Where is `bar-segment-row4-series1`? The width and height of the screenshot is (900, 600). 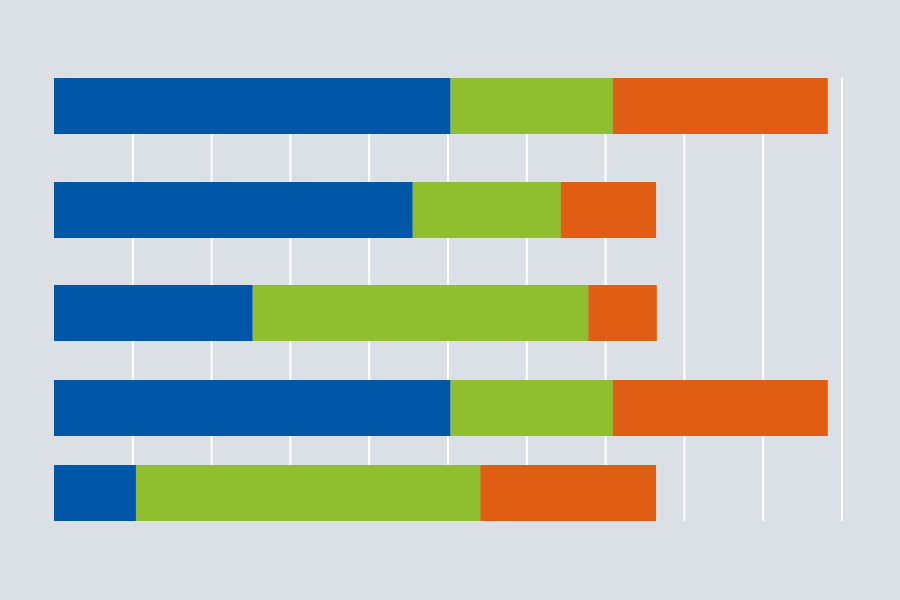 bar-segment-row4-series1 is located at coordinates (252, 408).